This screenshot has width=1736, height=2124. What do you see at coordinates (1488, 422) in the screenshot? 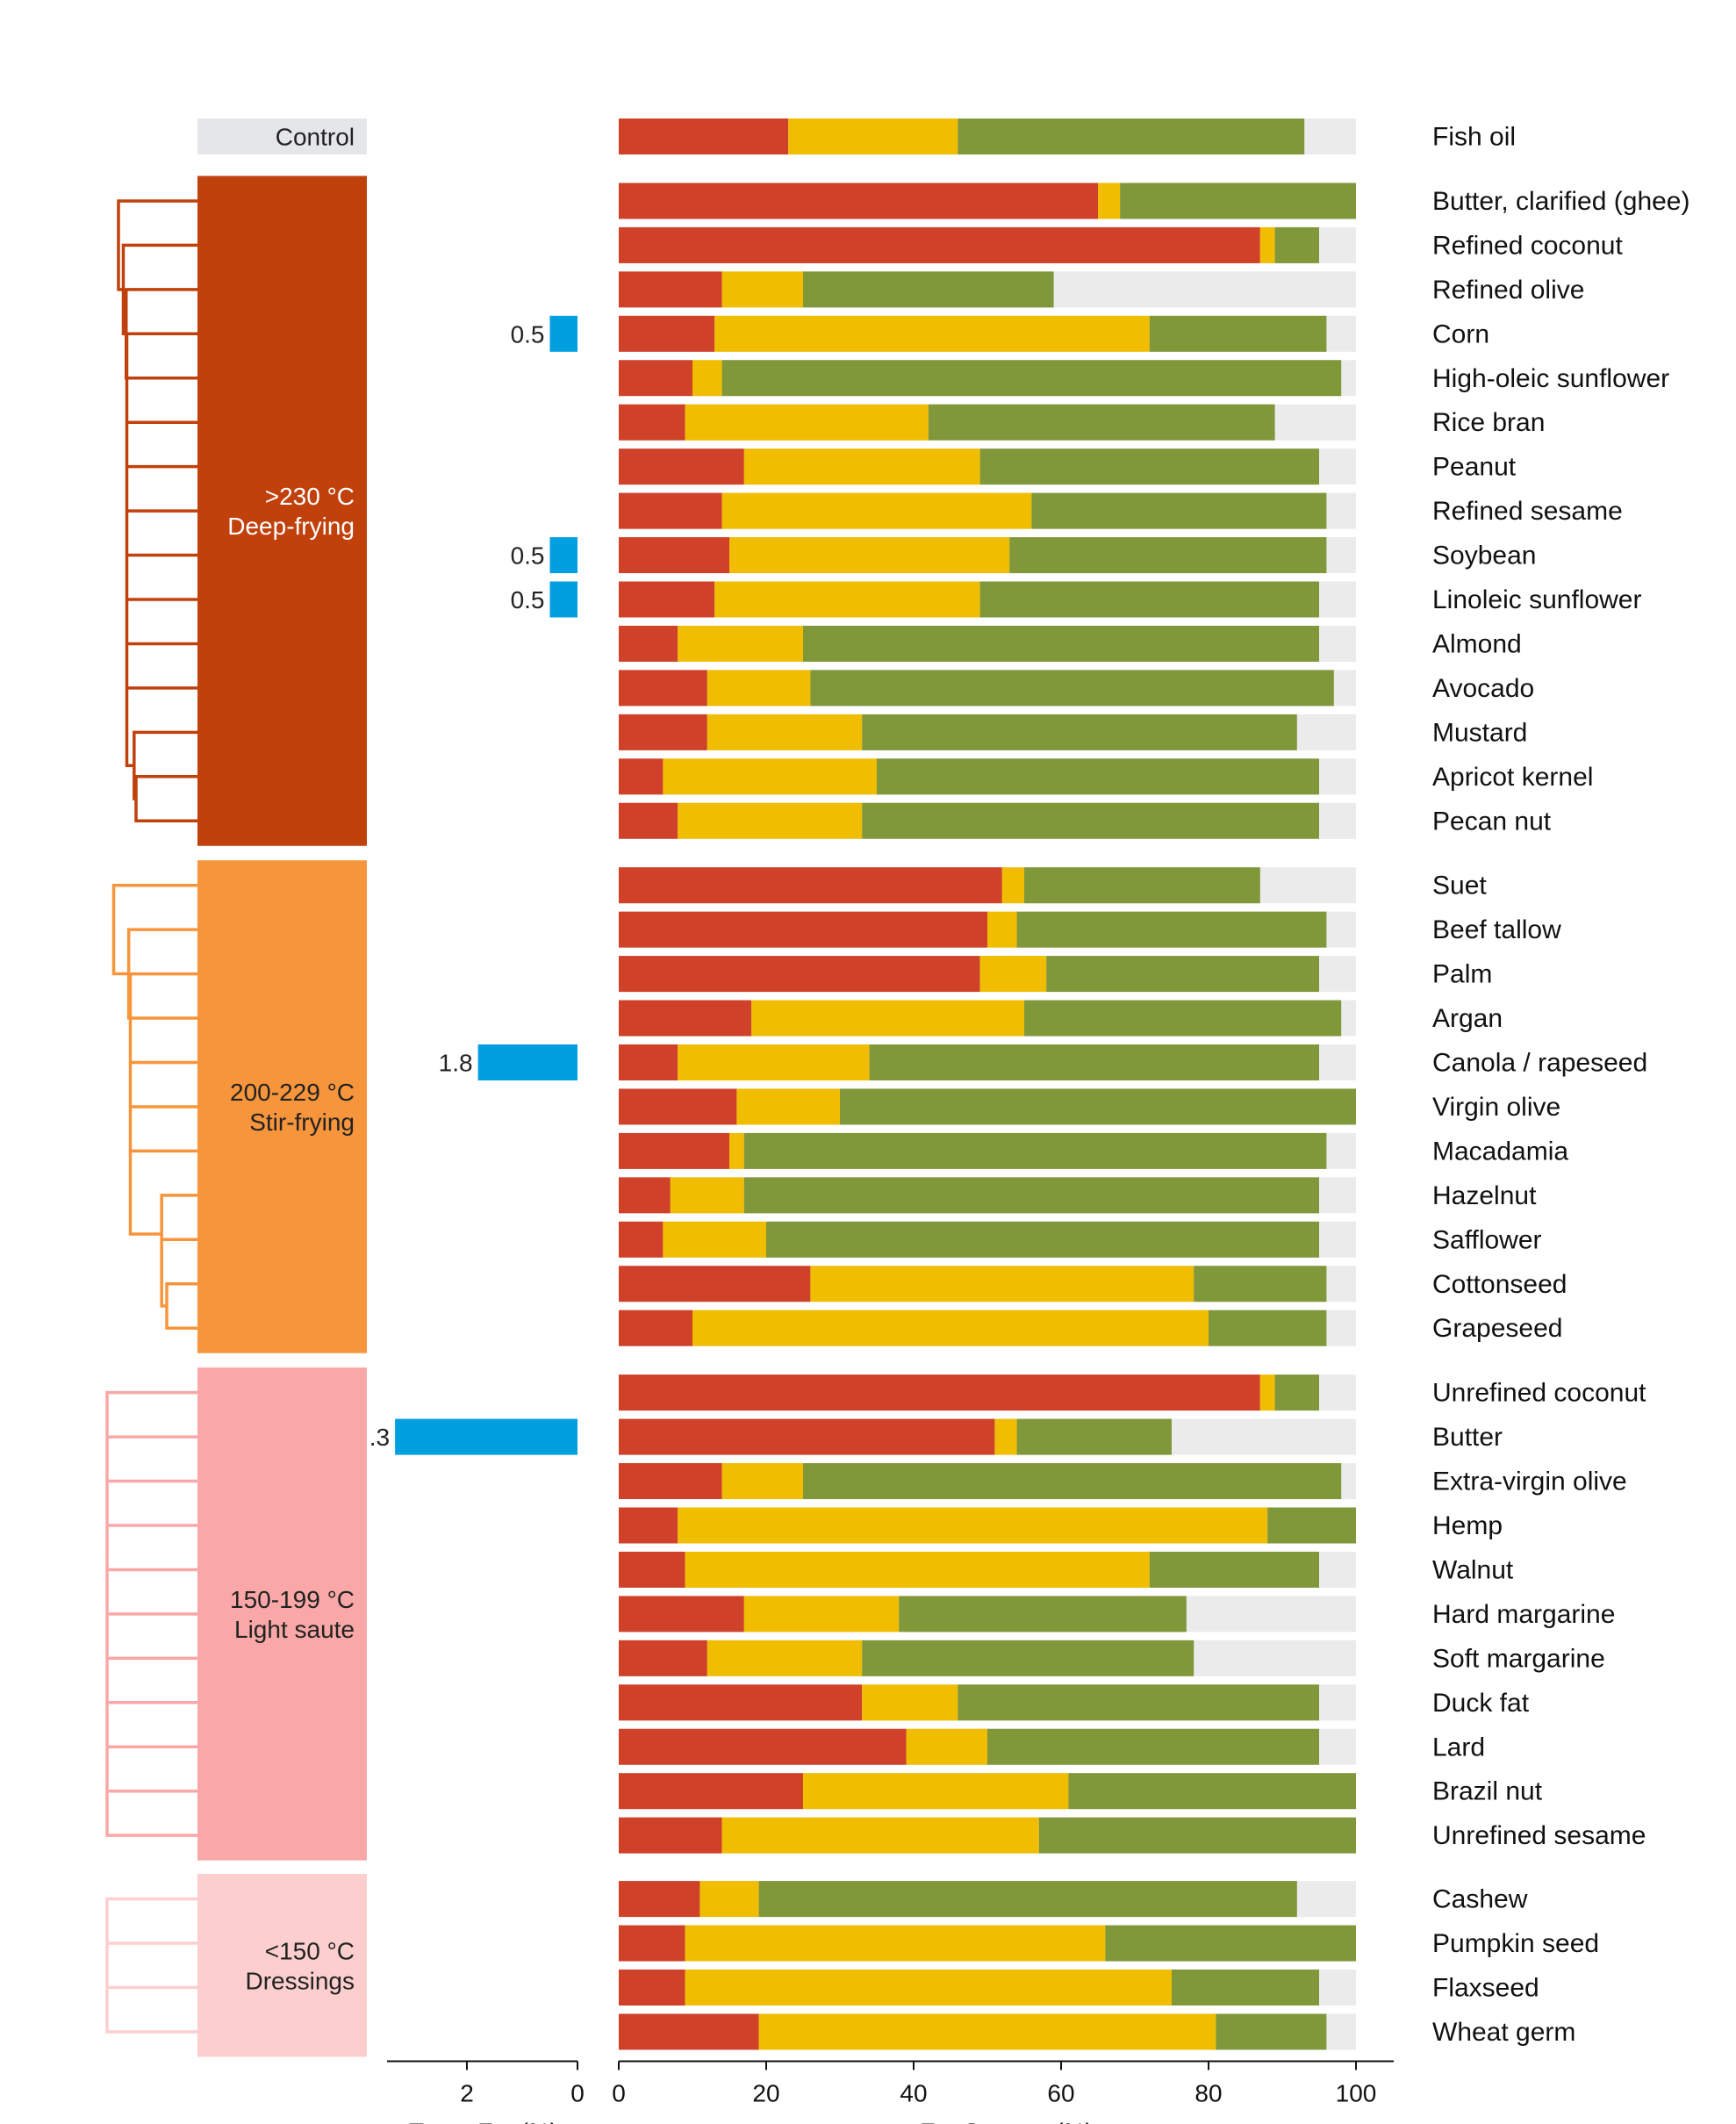
I see `oil-label: Rice bran` at bounding box center [1488, 422].